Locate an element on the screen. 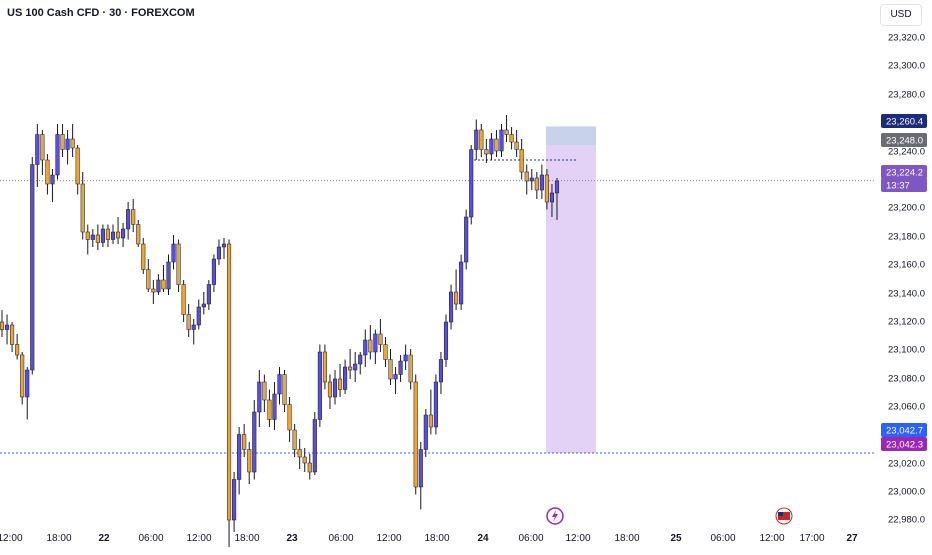 This screenshot has width=932, height=555. lightning-icon is located at coordinates (555, 516).